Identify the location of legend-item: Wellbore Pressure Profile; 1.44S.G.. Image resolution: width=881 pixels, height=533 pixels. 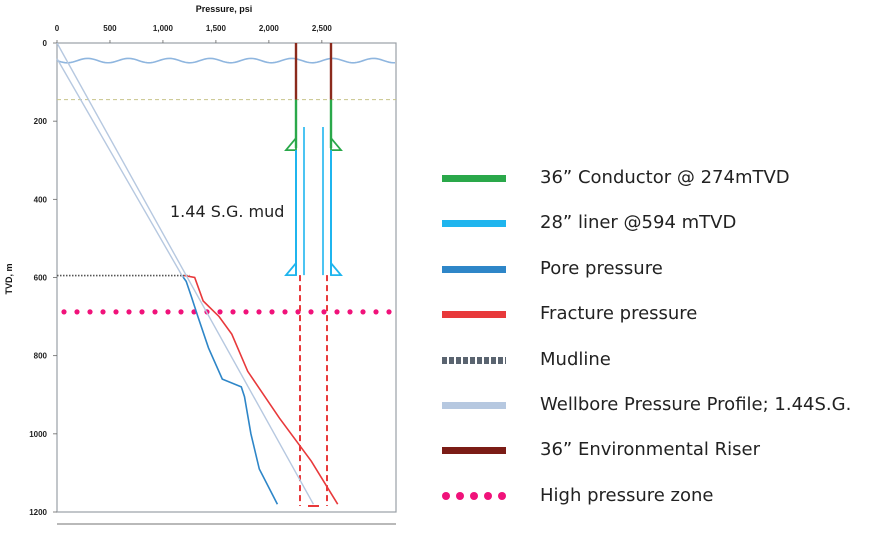
(657, 405).